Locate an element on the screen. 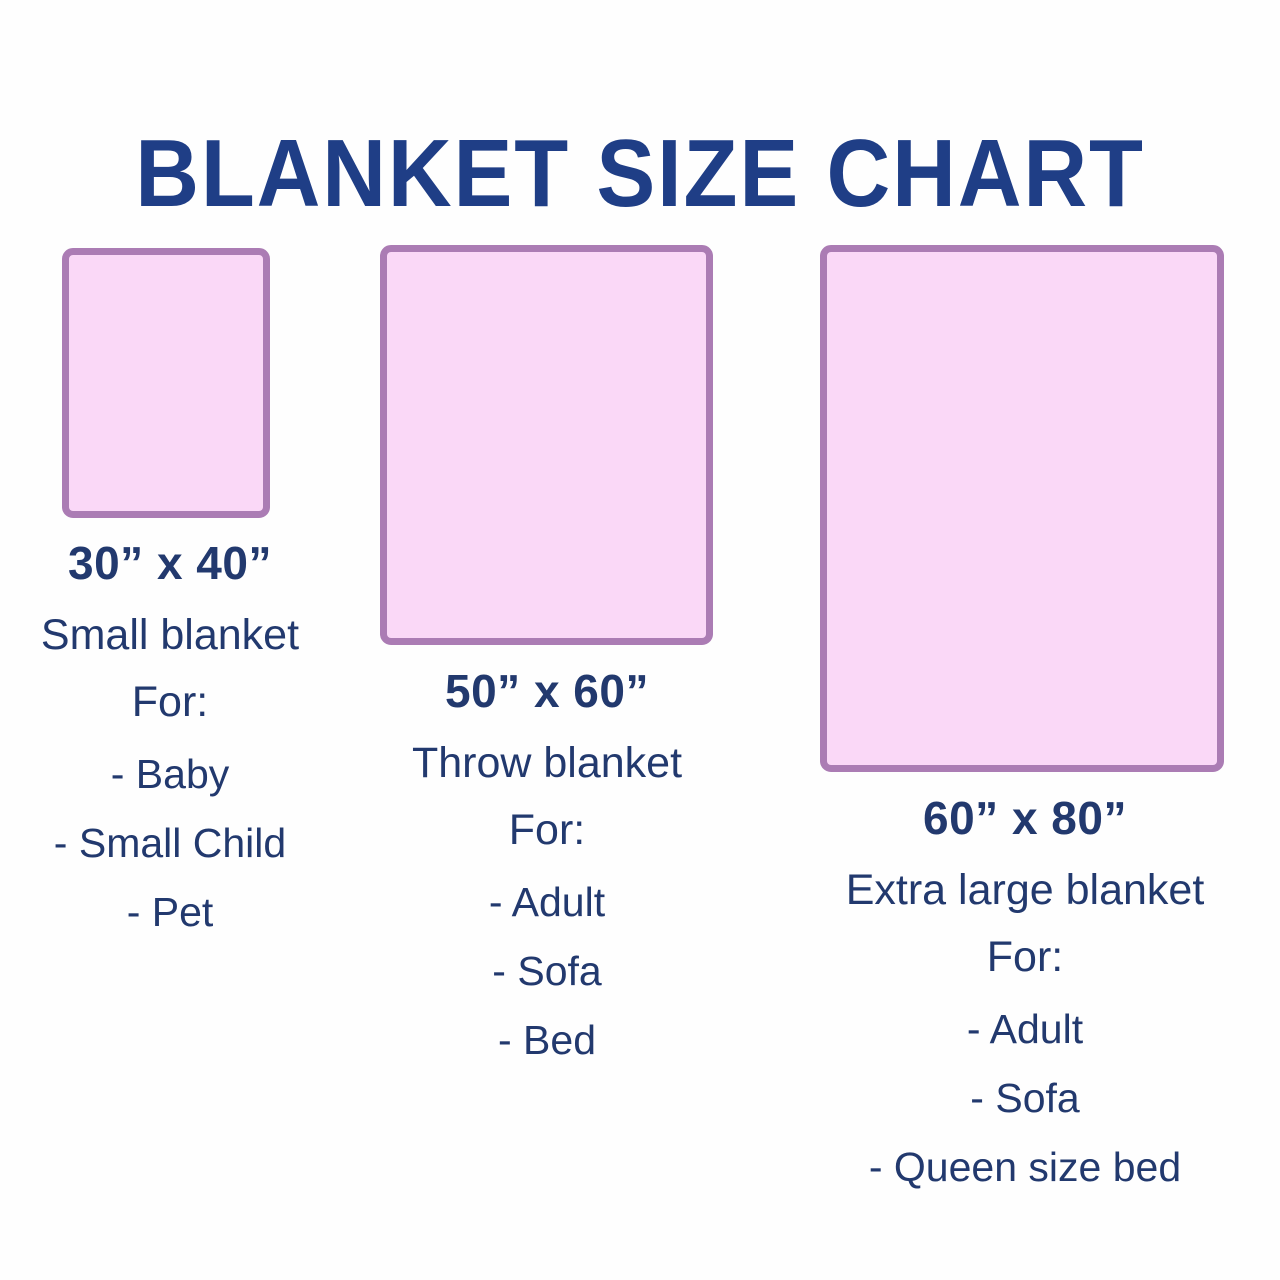  page-title: BLANKET SIZE CHART is located at coordinates (640, 174).